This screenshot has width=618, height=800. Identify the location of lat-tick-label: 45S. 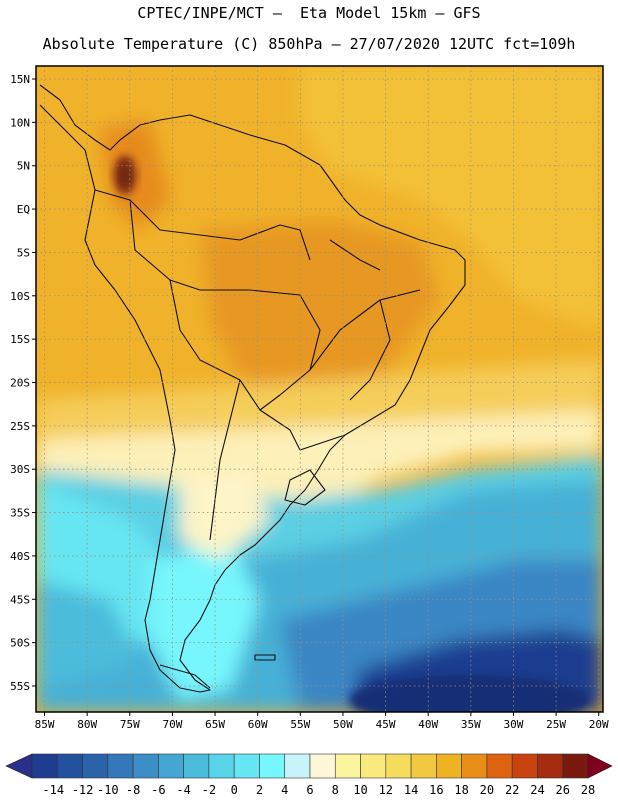
(20, 599).